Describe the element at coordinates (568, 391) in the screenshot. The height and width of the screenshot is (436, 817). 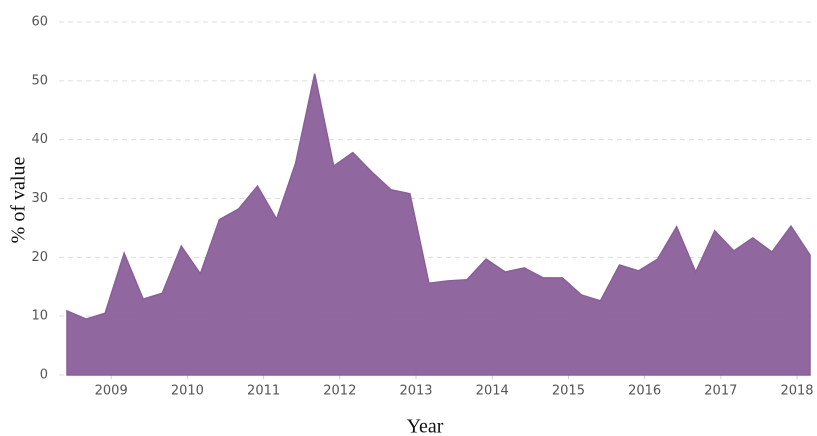
I see `x-tick-label: 2015` at that location.